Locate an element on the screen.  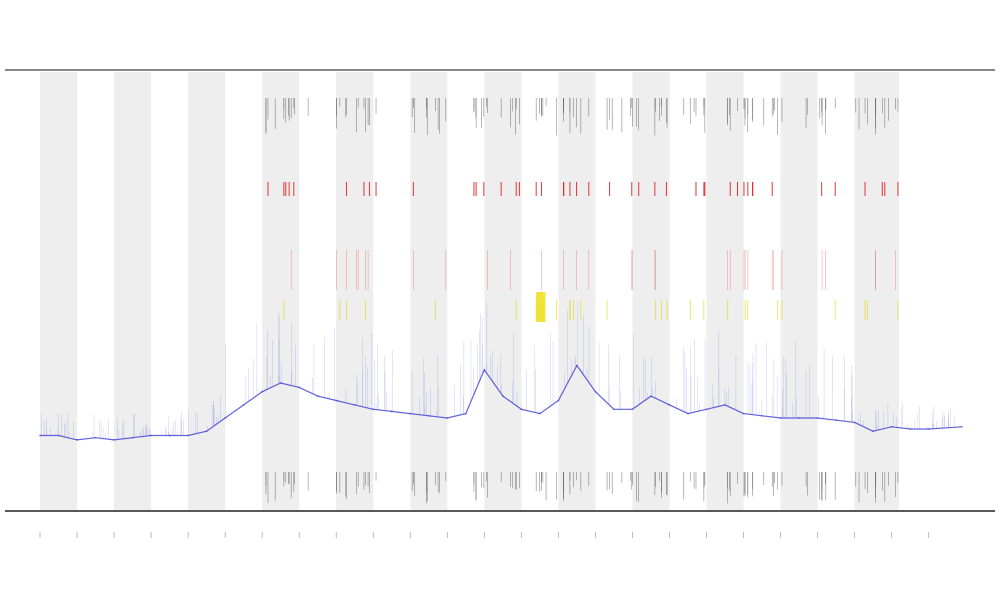
x-ticks is located at coordinates (484, 535).